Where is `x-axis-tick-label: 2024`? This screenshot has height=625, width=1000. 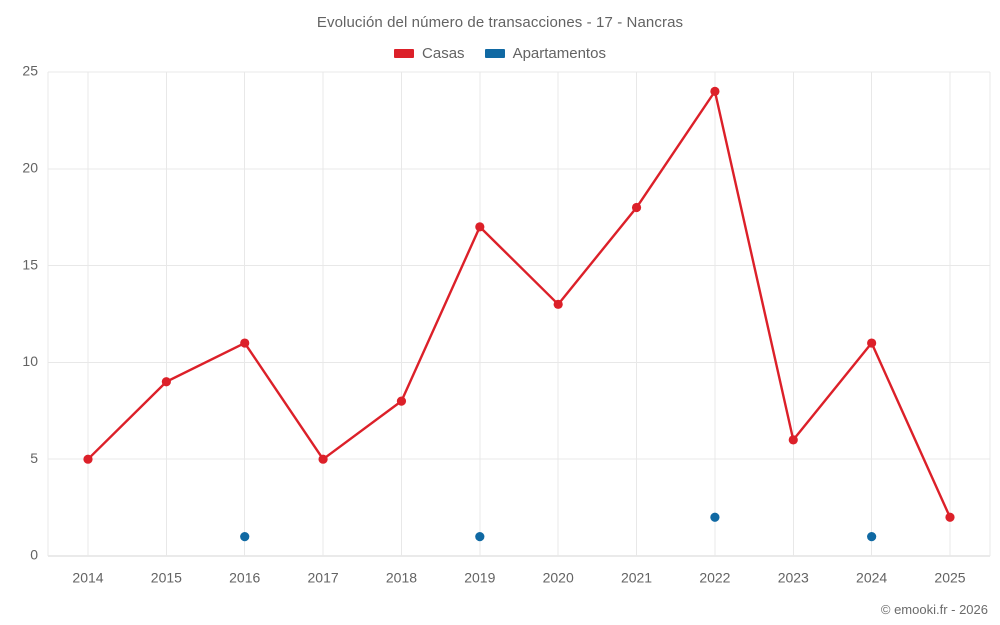
x-axis-tick-label: 2024 is located at coordinates (871, 577).